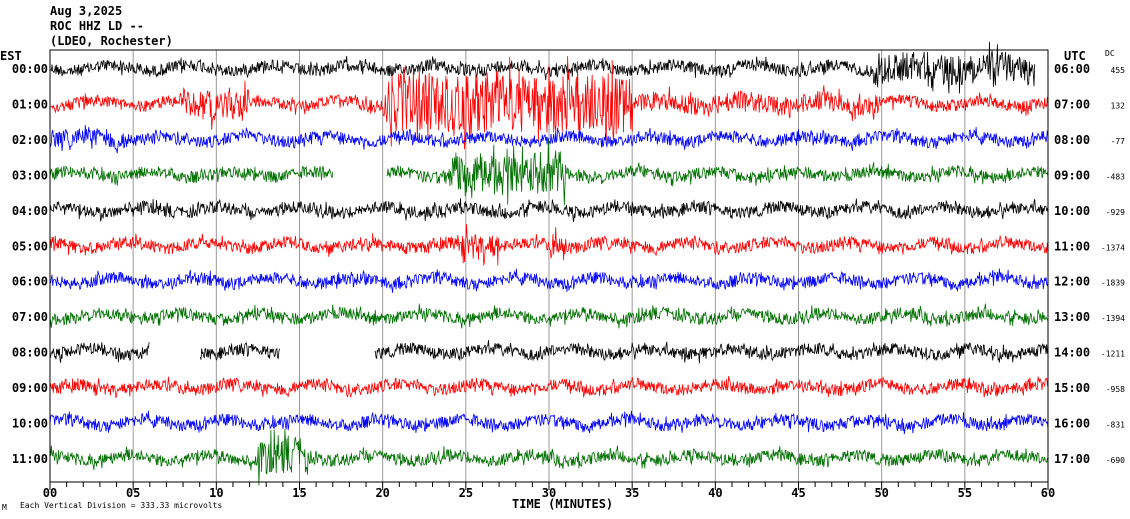  I want to click on est-hour-label: 08:00, so click(30, 353).